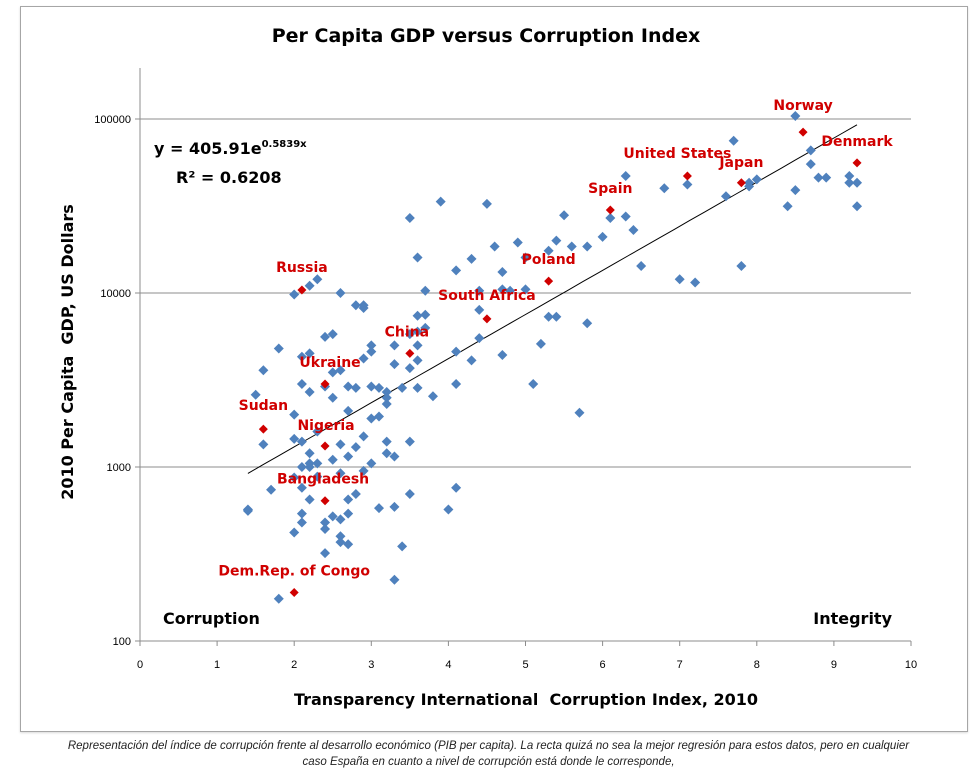  Describe the element at coordinates (325, 501) in the screenshot. I see `highlight-point-bangladesh` at that location.